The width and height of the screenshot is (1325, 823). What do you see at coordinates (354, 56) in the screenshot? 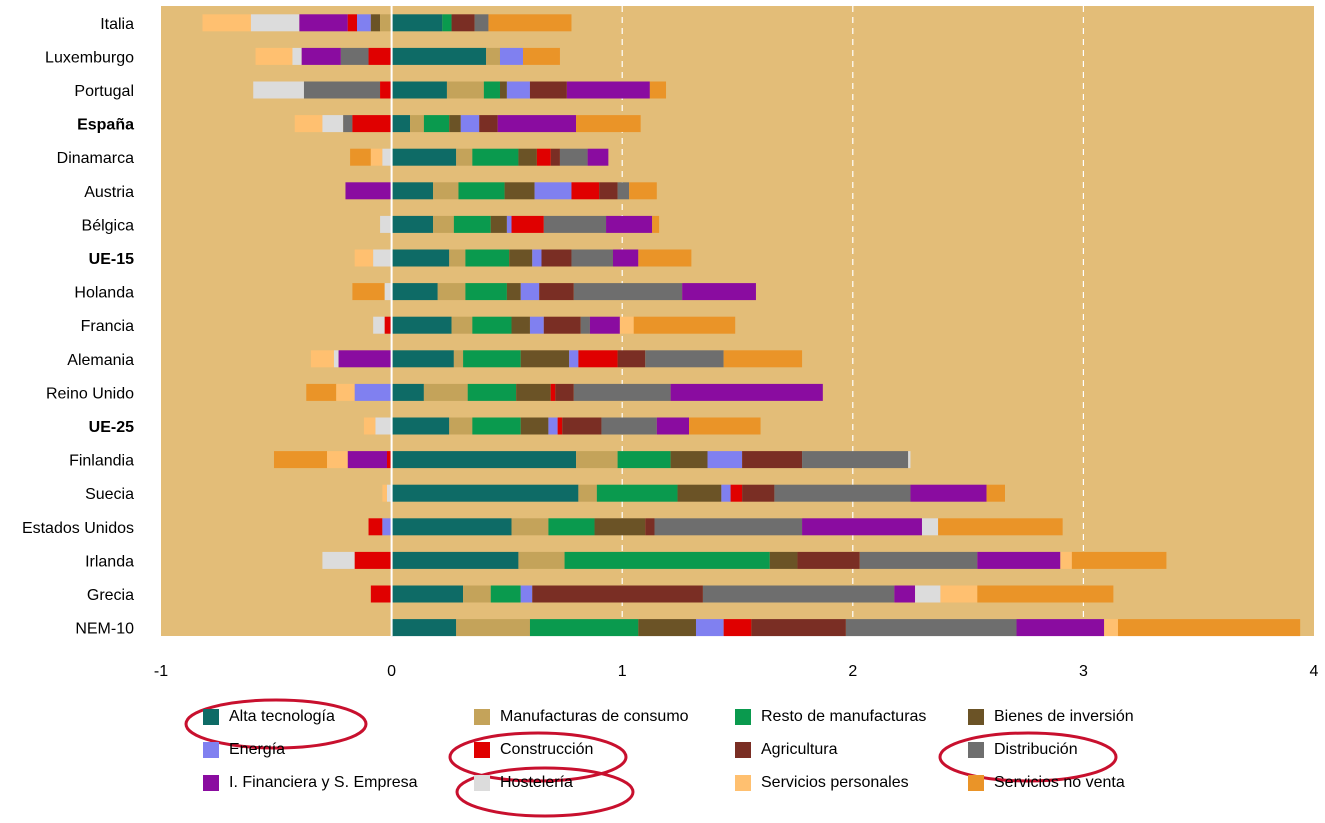
I see `bar-neg-distribucion` at bounding box center [354, 56].